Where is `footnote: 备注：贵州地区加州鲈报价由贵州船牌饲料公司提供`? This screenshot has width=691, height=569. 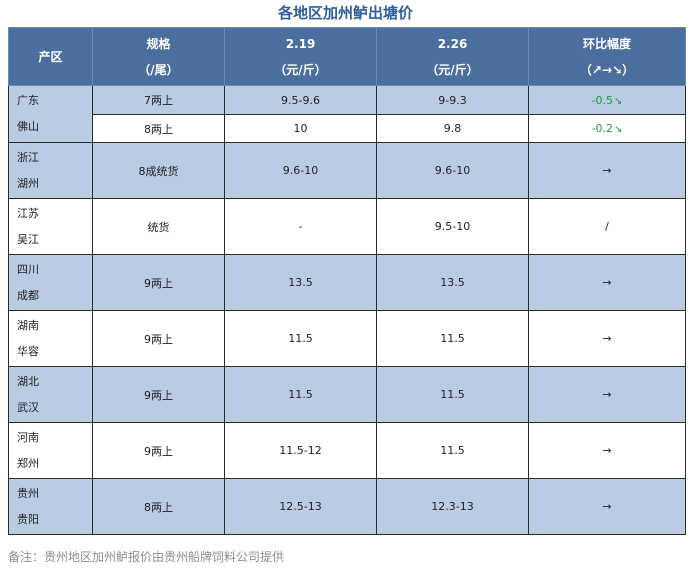 footnote: 备注：贵州地区加州鲈报价由贵州船牌饲料公司提供 is located at coordinates (146, 557).